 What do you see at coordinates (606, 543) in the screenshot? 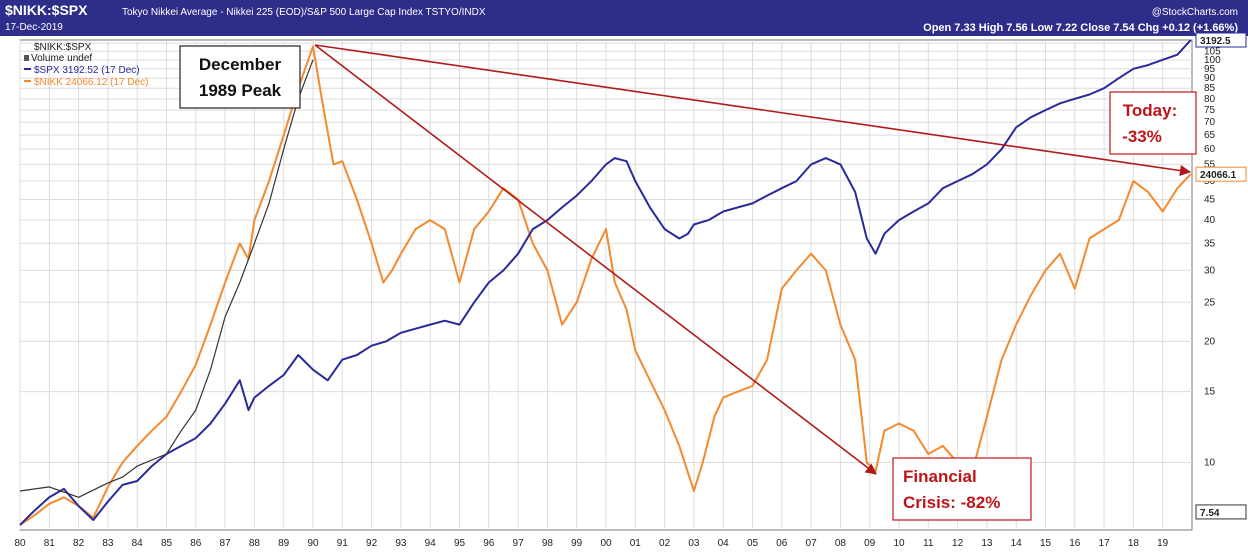
I see `x-tick-label: 00` at bounding box center [606, 543].